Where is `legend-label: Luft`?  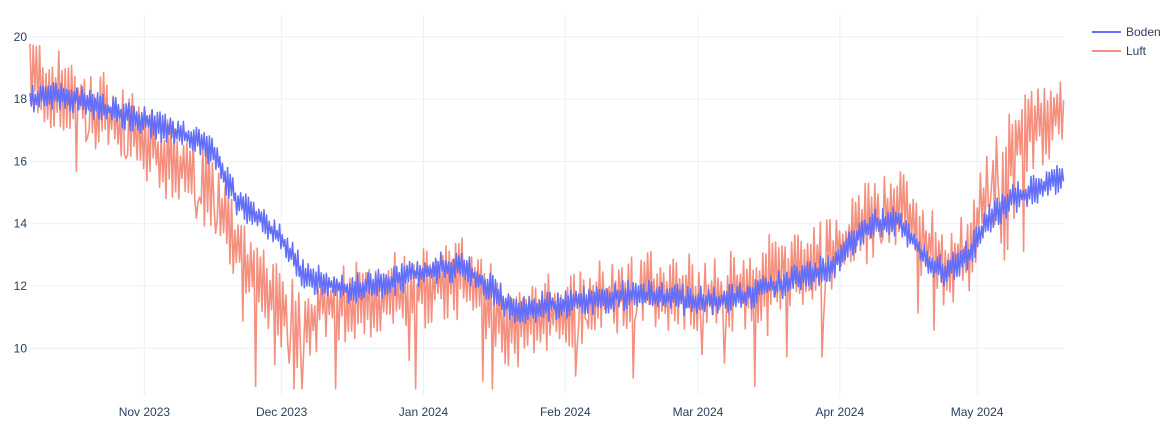
legend-label: Luft is located at coordinates (1136, 51).